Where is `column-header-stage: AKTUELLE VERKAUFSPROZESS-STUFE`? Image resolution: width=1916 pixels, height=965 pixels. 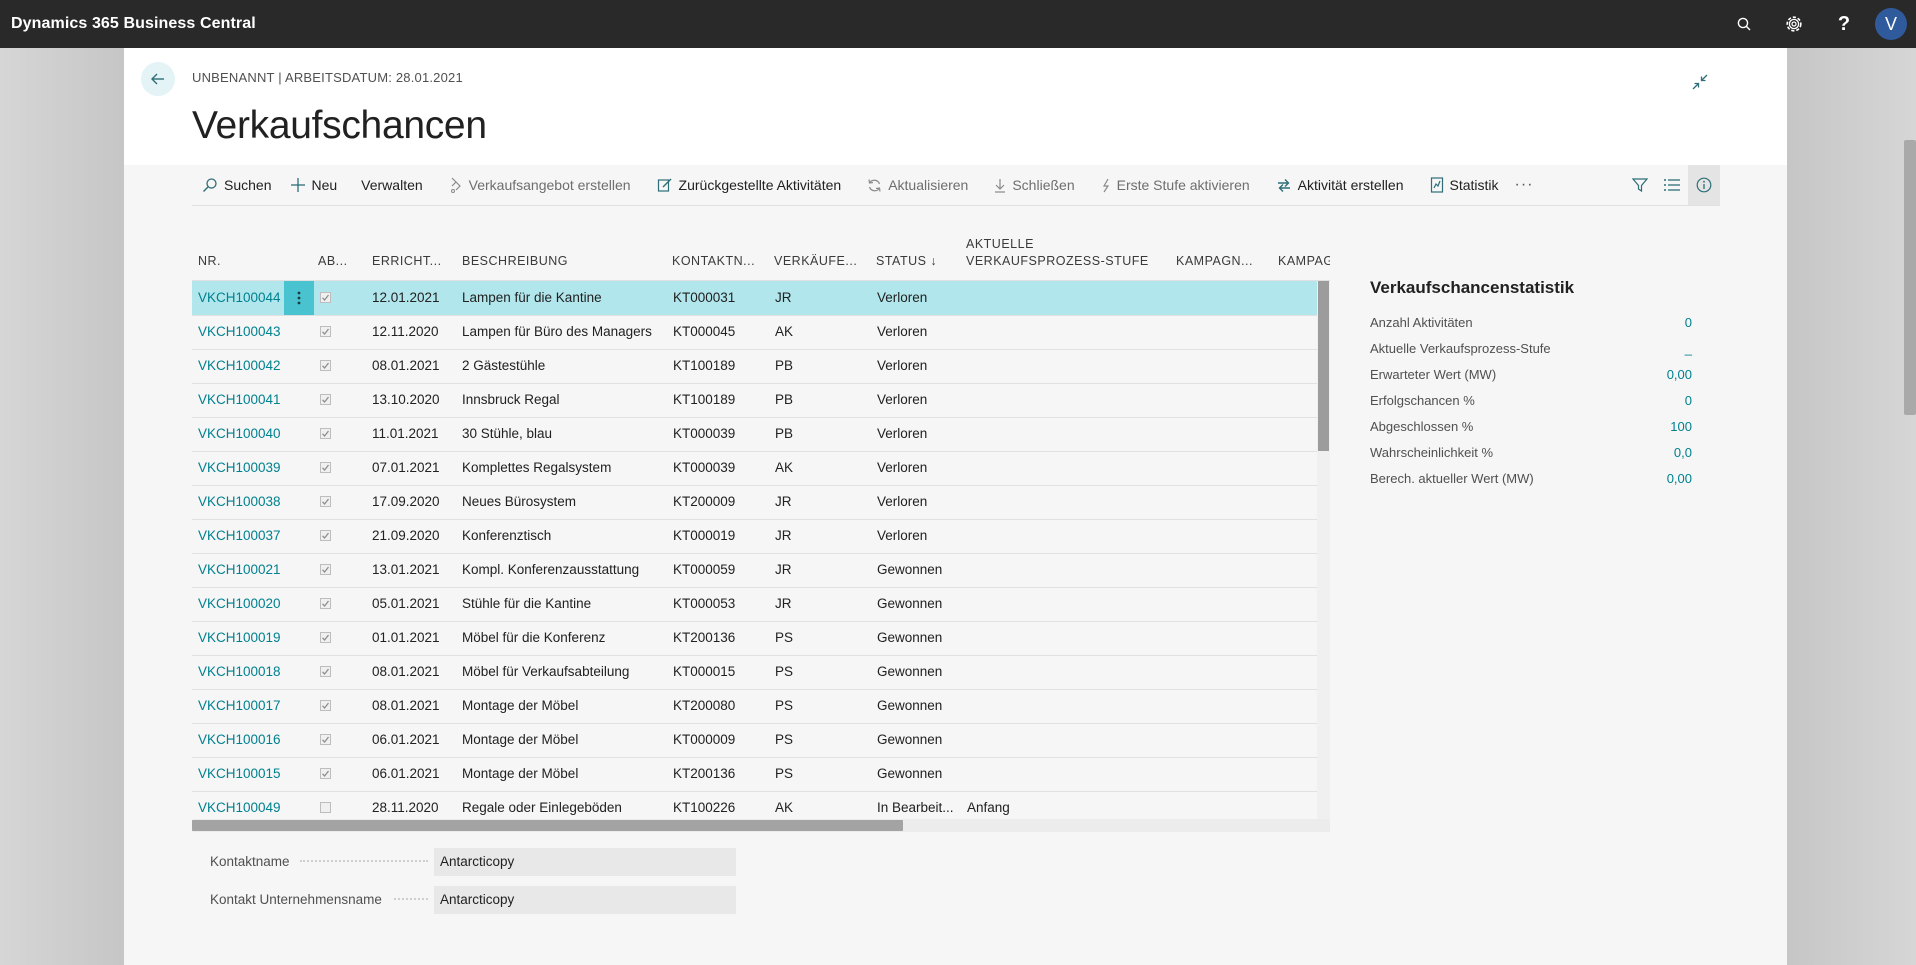 column-header-stage: AKTUELLE VERKAUFSPROZESS-STUFE is located at coordinates (1057, 253).